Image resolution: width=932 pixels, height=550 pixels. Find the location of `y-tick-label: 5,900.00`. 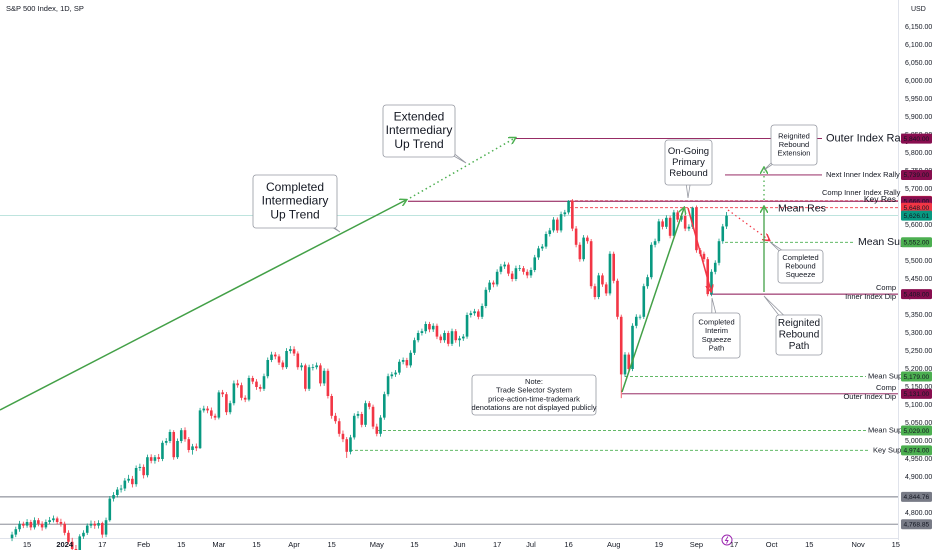

y-tick-label: 5,900.00 is located at coordinates (918, 117).